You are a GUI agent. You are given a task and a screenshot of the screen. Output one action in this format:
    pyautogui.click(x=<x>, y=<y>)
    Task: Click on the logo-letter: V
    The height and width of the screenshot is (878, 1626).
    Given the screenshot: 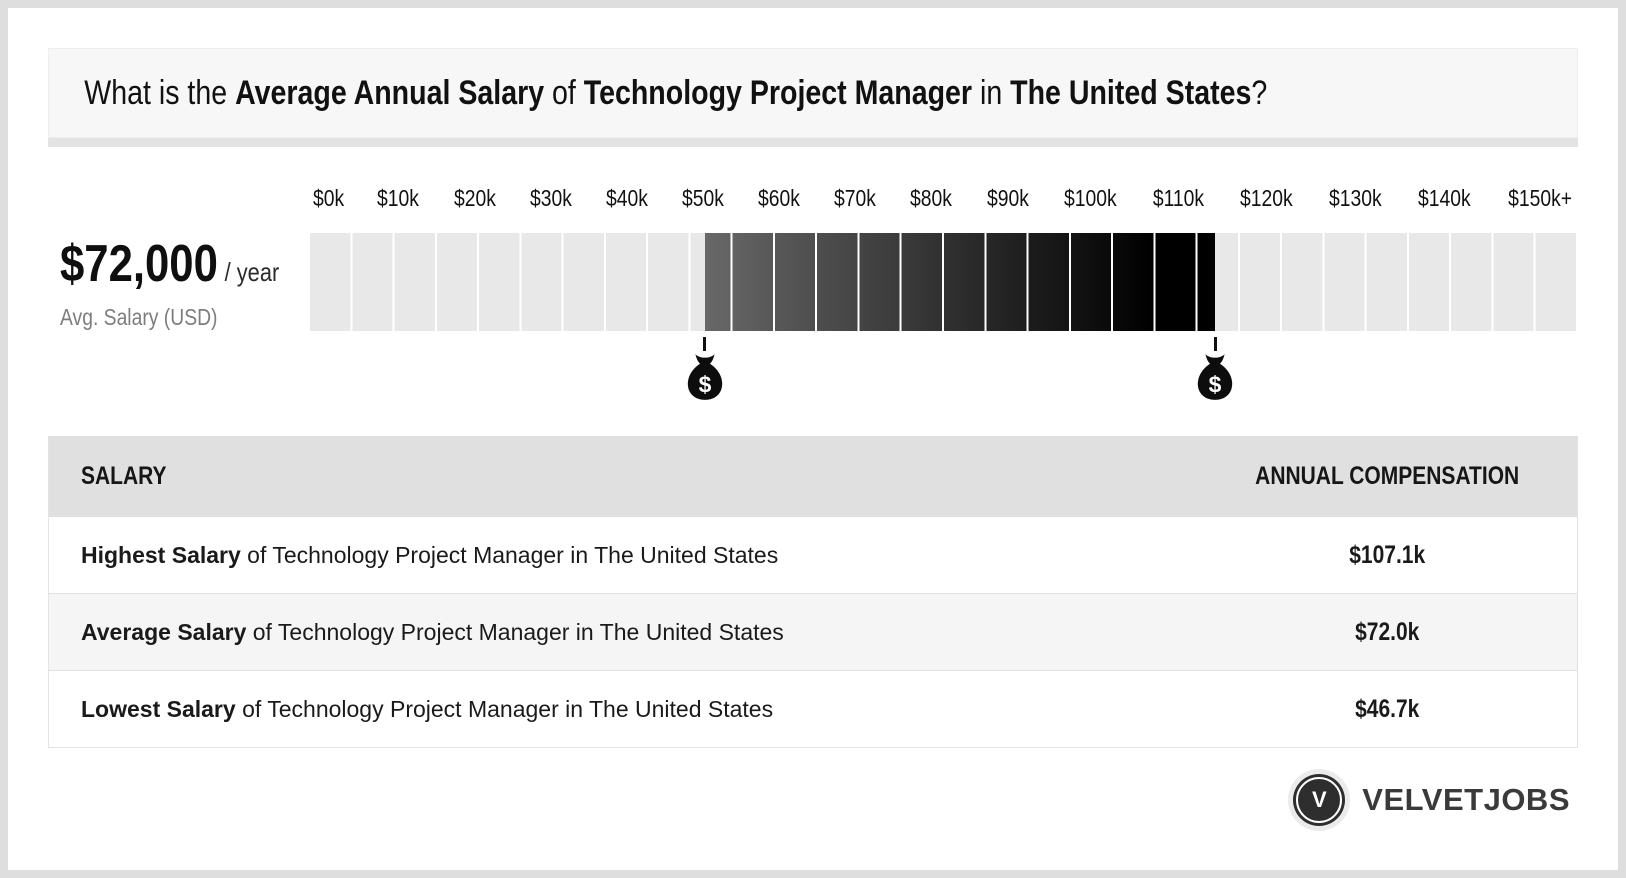 What is the action you would take?
    pyautogui.click(x=1319, y=799)
    